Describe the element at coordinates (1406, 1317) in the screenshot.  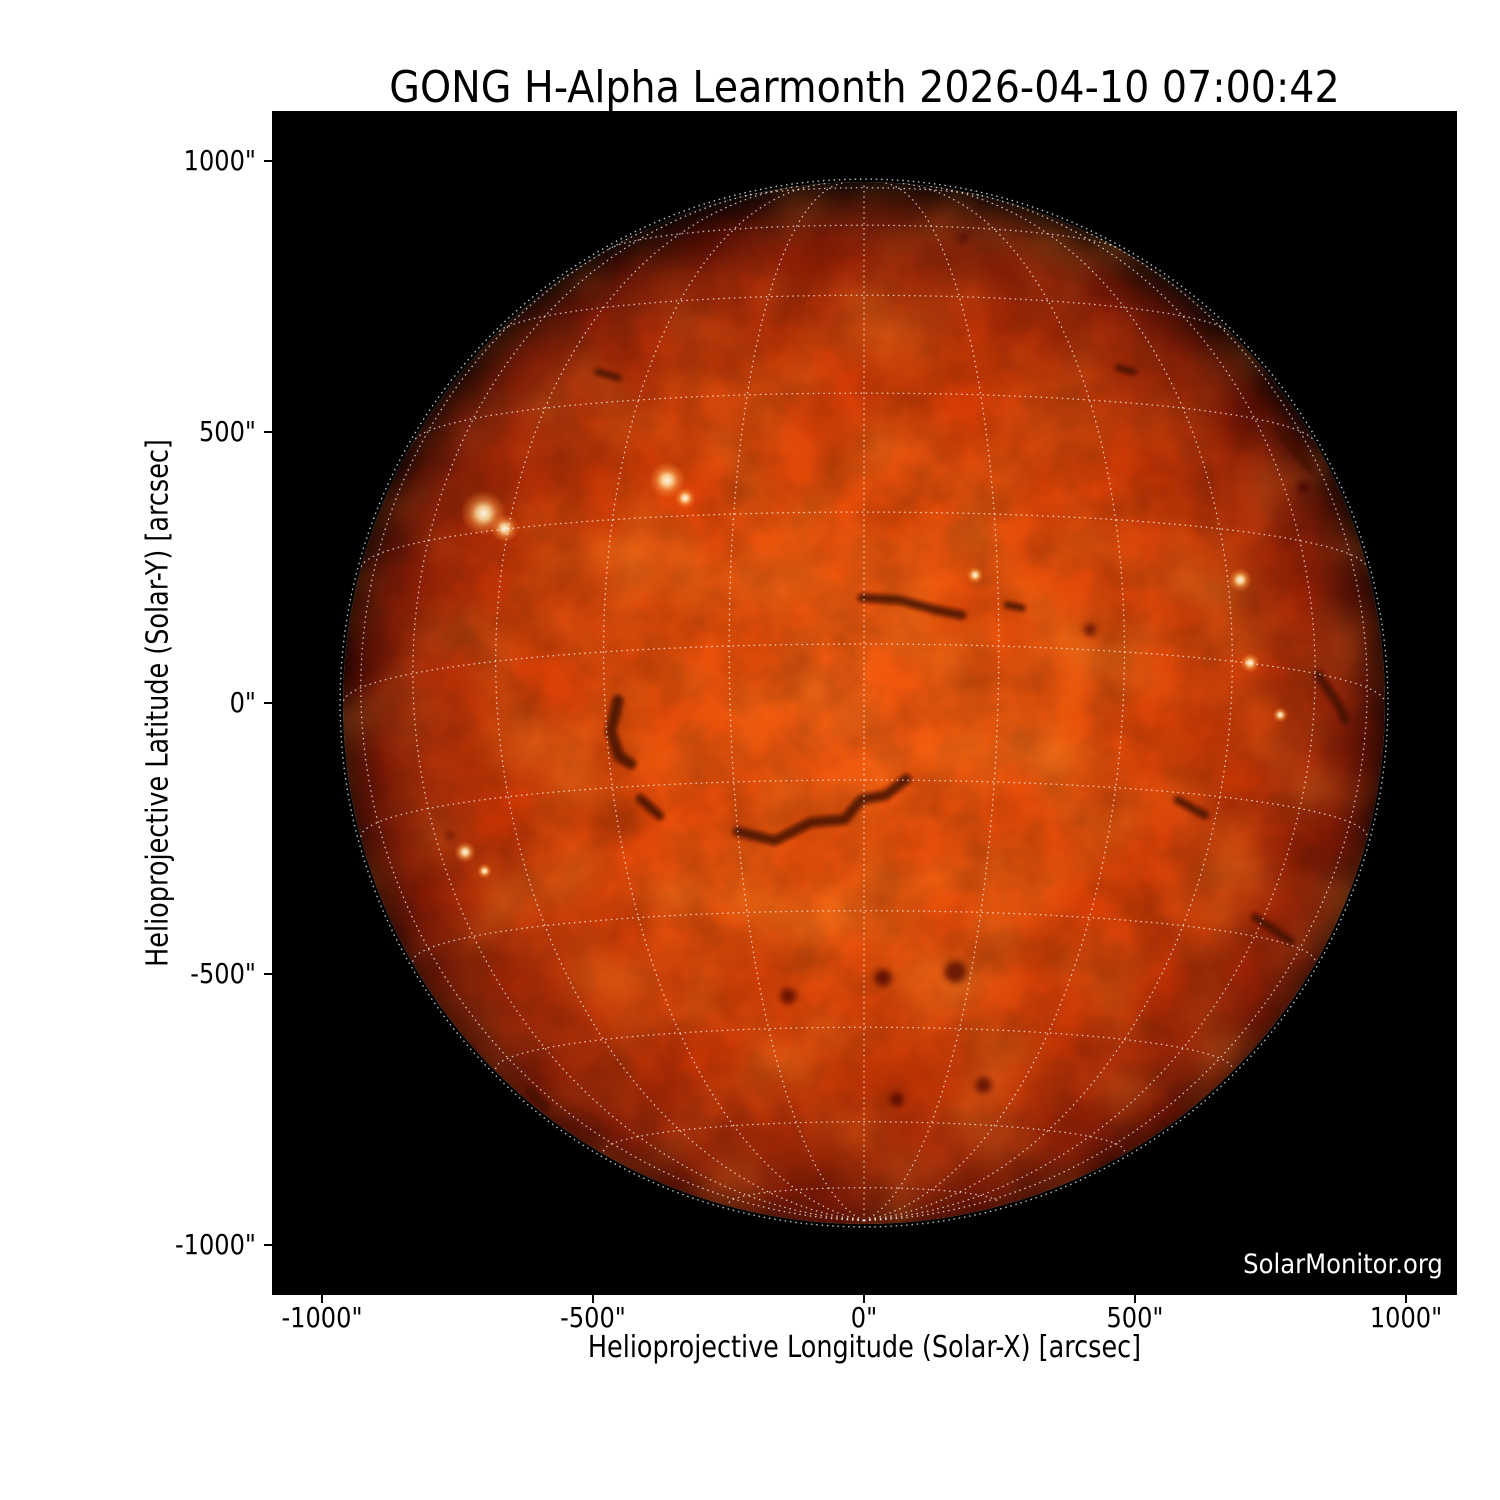
I see `x-tick-label: 1000"` at that location.